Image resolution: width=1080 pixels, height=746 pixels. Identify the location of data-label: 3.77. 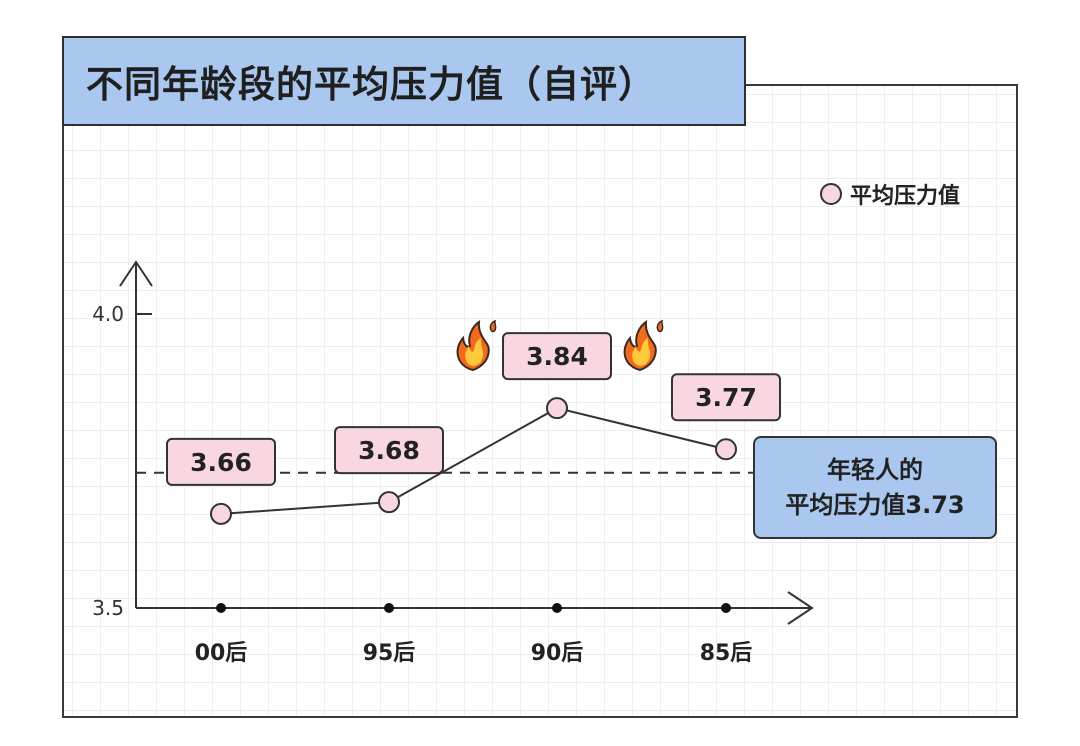
(726, 397).